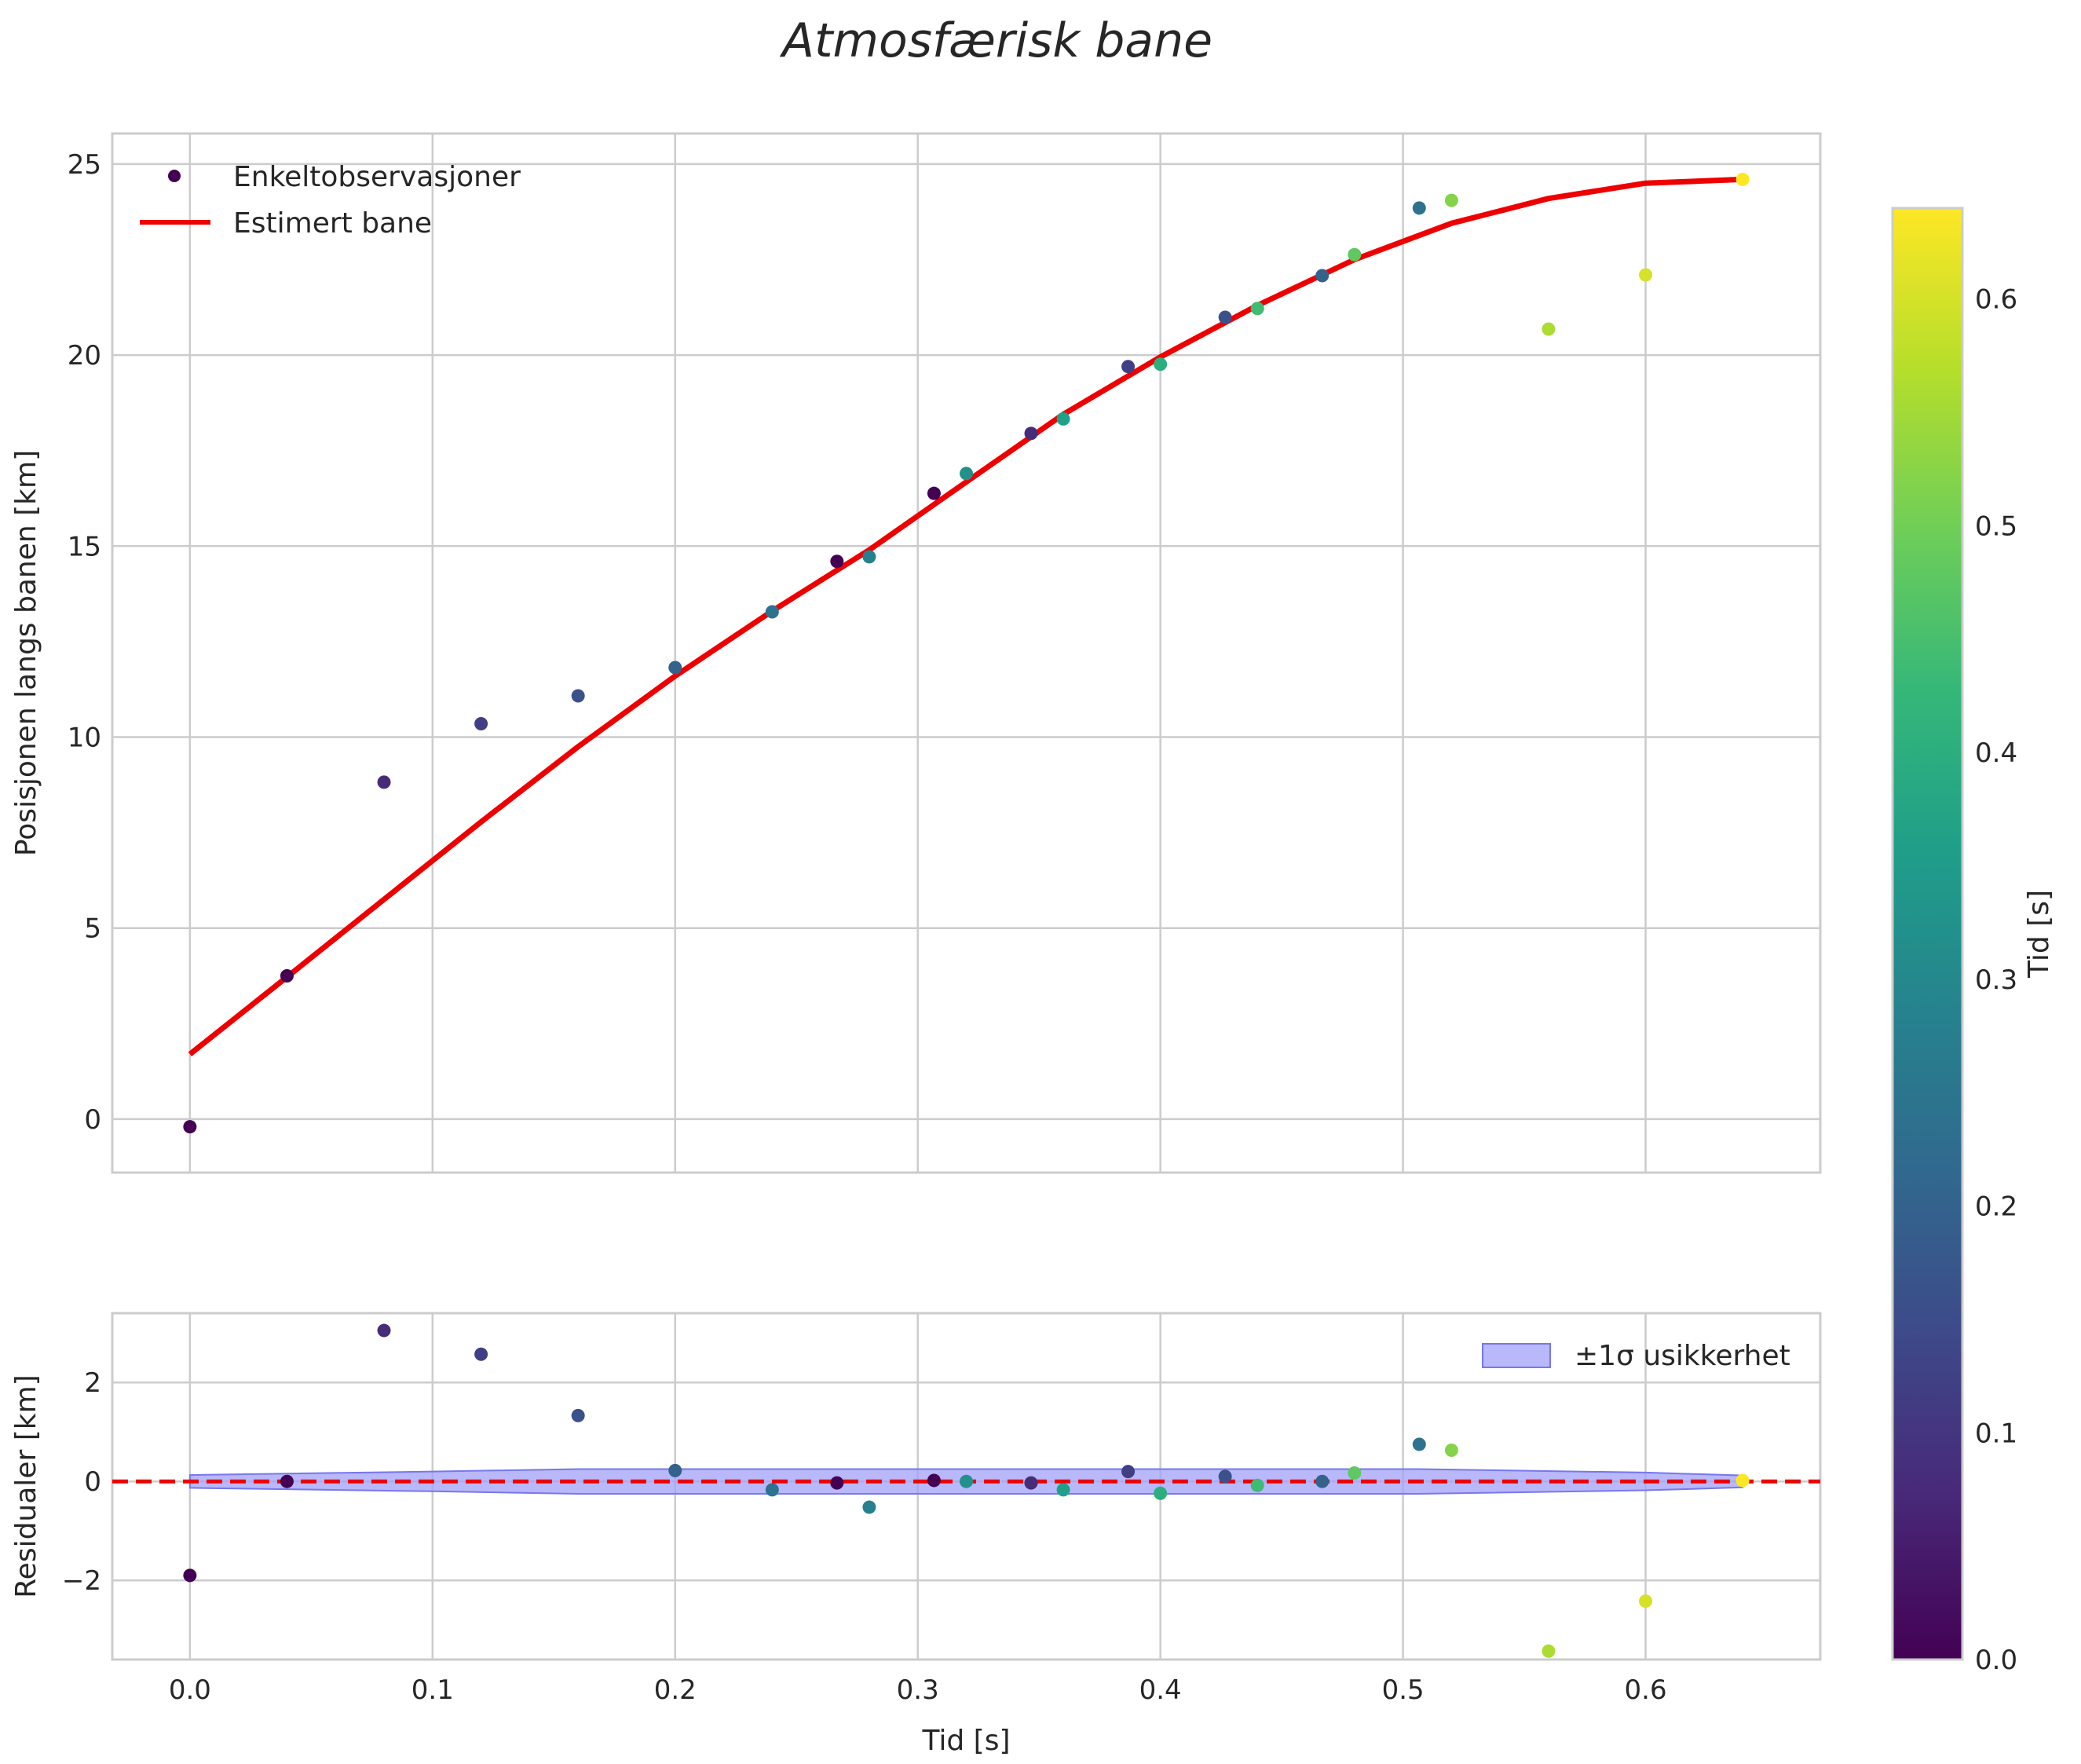 Image resolution: width=2081 pixels, height=1764 pixels. I want to click on bottom-y-ticks: −2 0 2, so click(81, 1482).